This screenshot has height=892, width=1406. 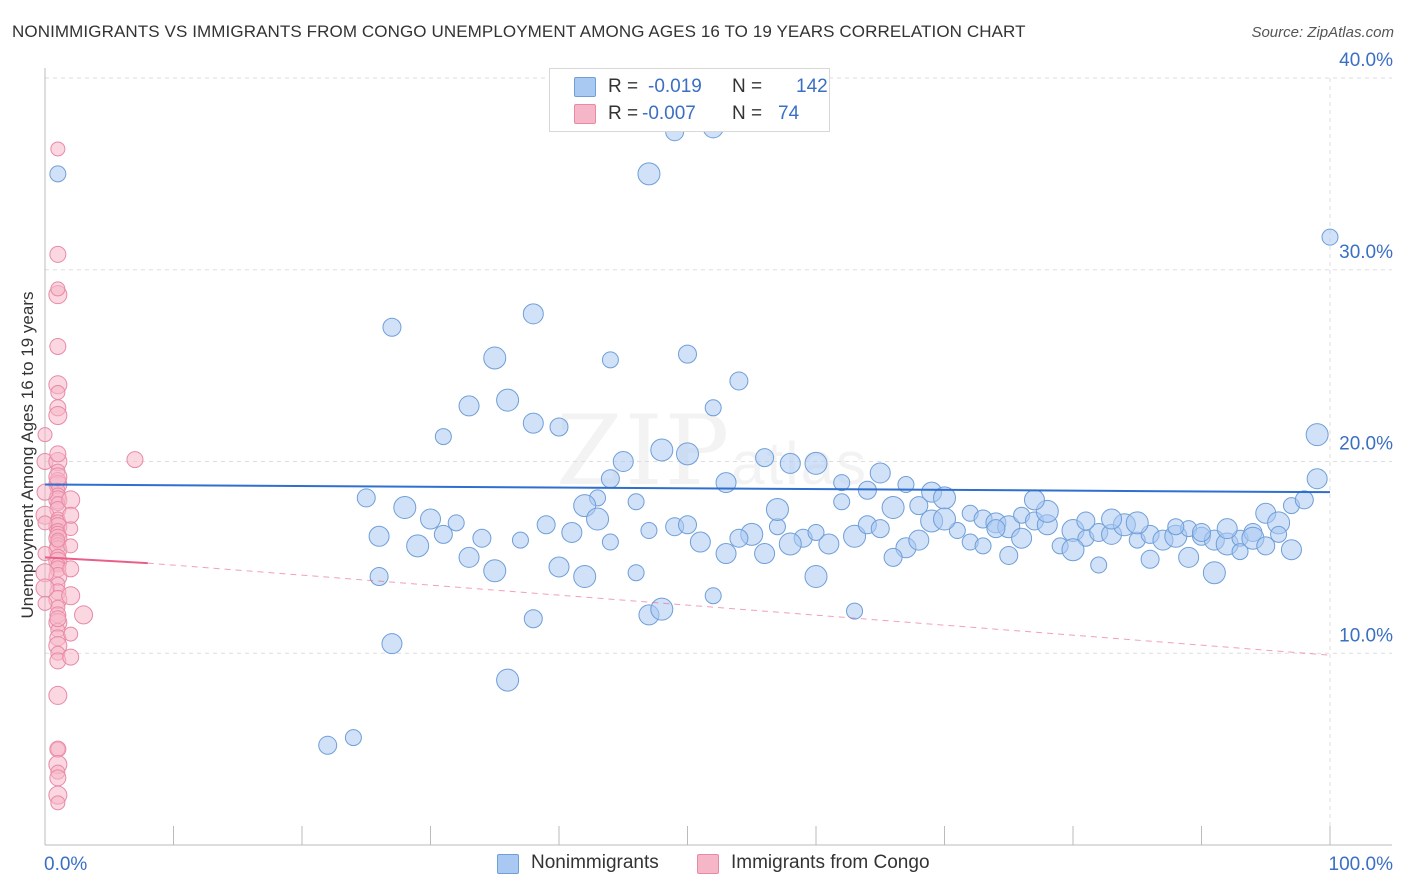 What do you see at coordinates (623, 86) in the screenshot?
I see `legend-r-label: R =` at bounding box center [623, 86].